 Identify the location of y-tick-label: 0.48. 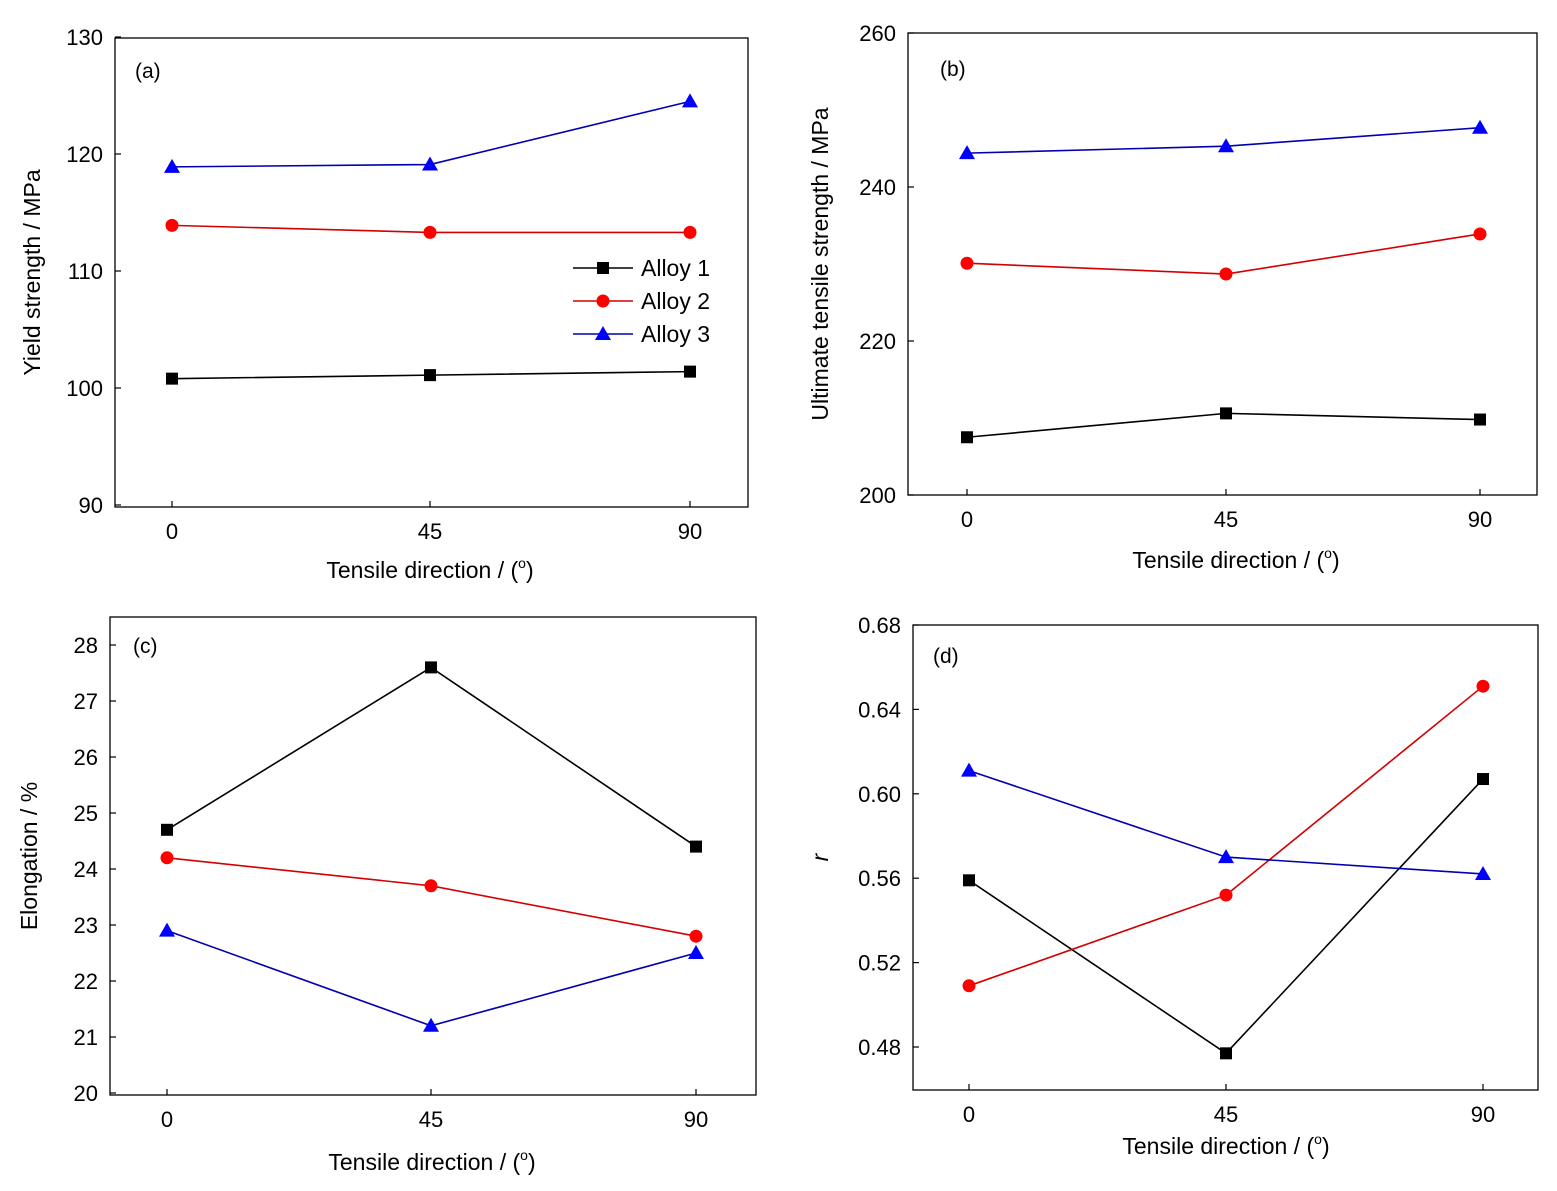
(879, 1047).